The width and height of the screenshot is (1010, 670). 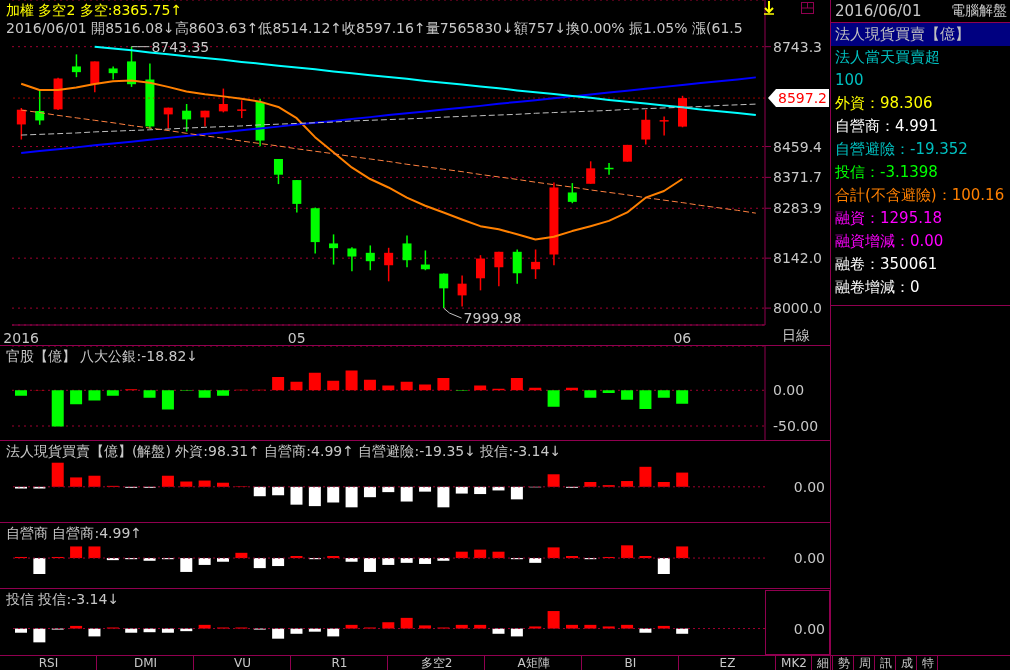 I want to click on text: MK2, so click(x=794, y=663).